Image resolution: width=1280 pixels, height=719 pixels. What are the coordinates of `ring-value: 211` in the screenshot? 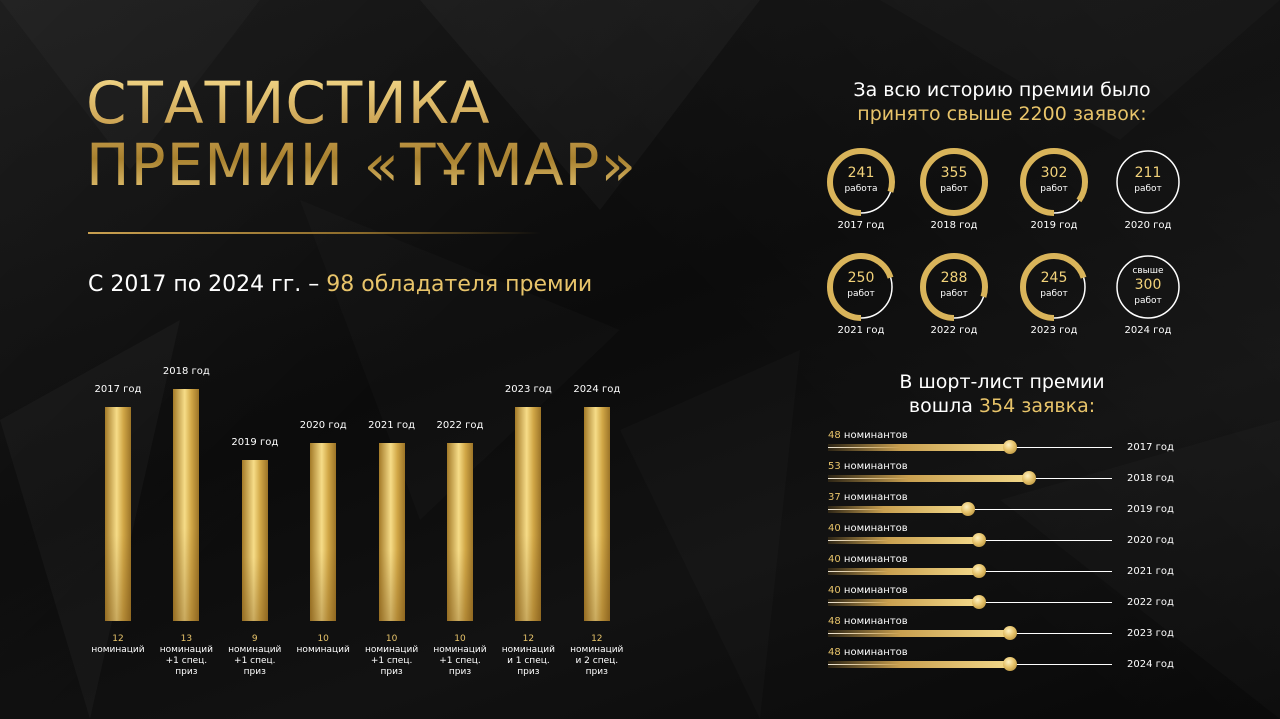 It's located at (1148, 173).